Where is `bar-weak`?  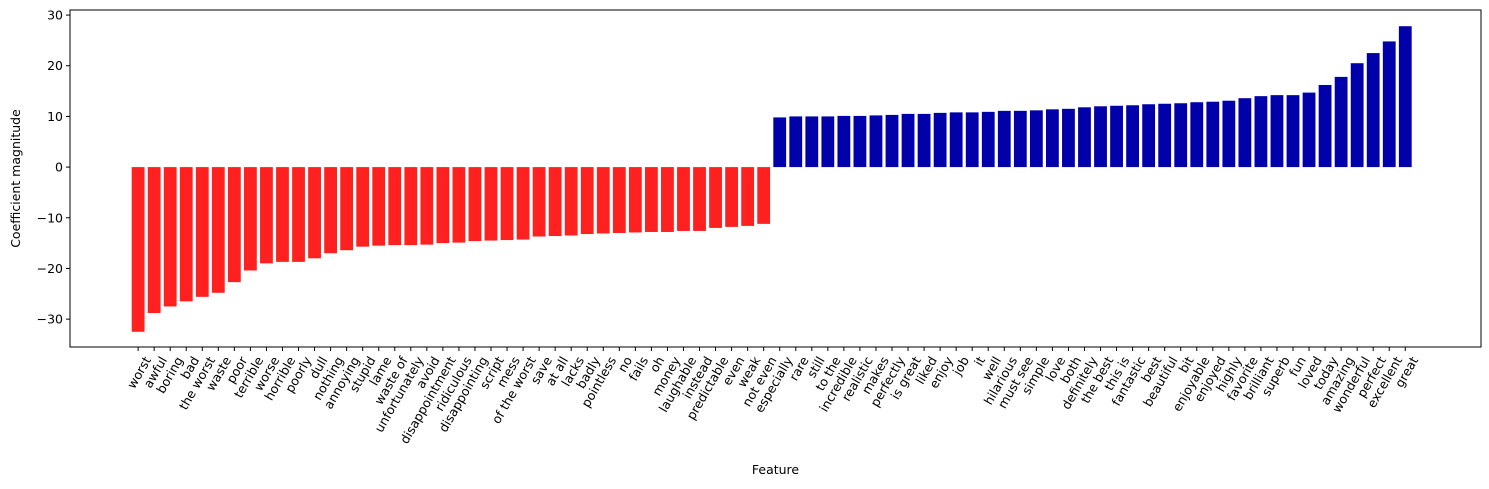
bar-weak is located at coordinates (748, 196).